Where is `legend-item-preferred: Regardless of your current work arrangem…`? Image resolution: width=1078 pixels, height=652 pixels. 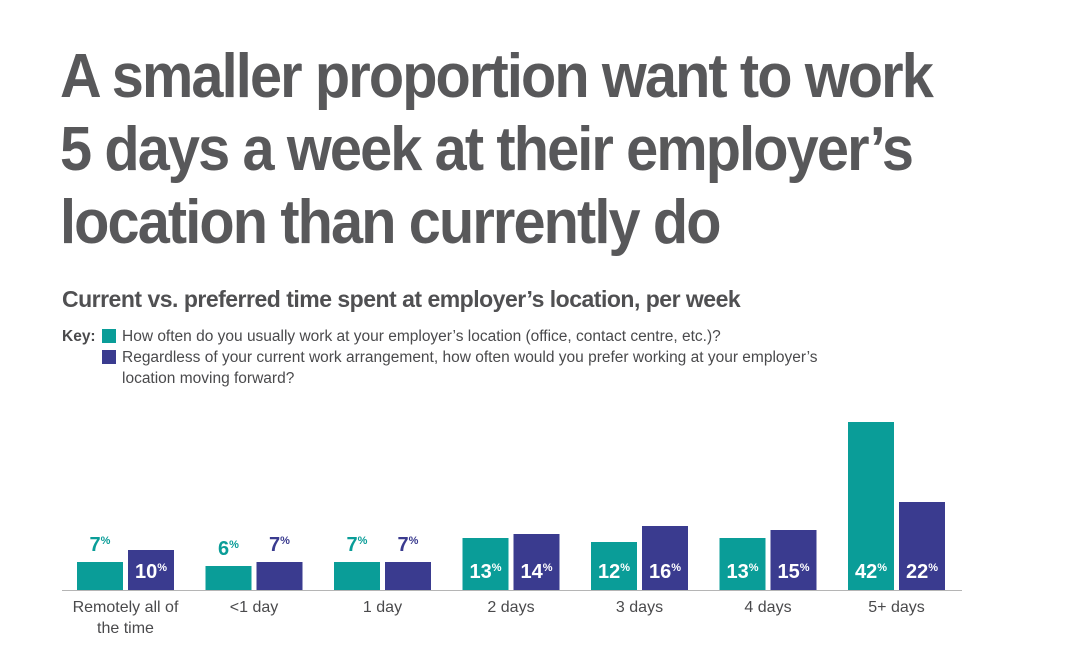 legend-item-preferred: Regardless of your current work arrangem… is located at coordinates (472, 368).